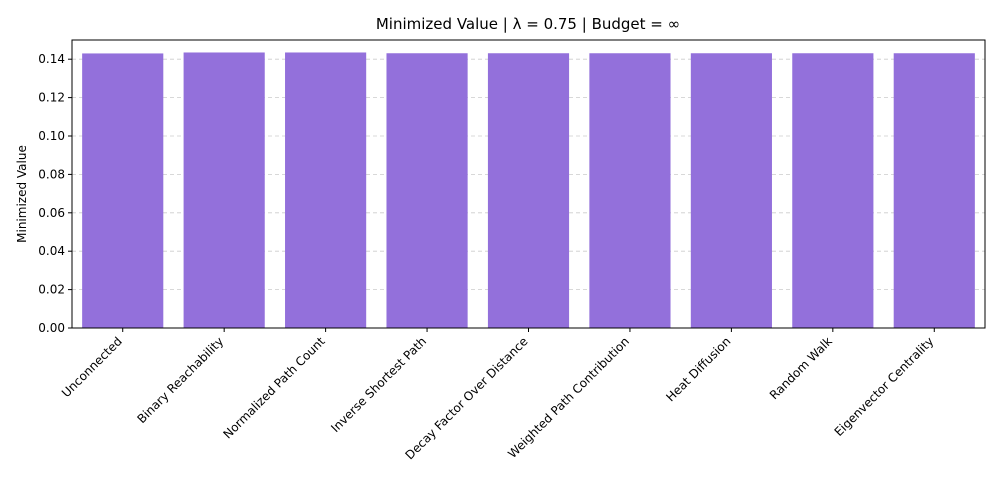  I want to click on y-tick-label: 0.10, so click(51, 136).